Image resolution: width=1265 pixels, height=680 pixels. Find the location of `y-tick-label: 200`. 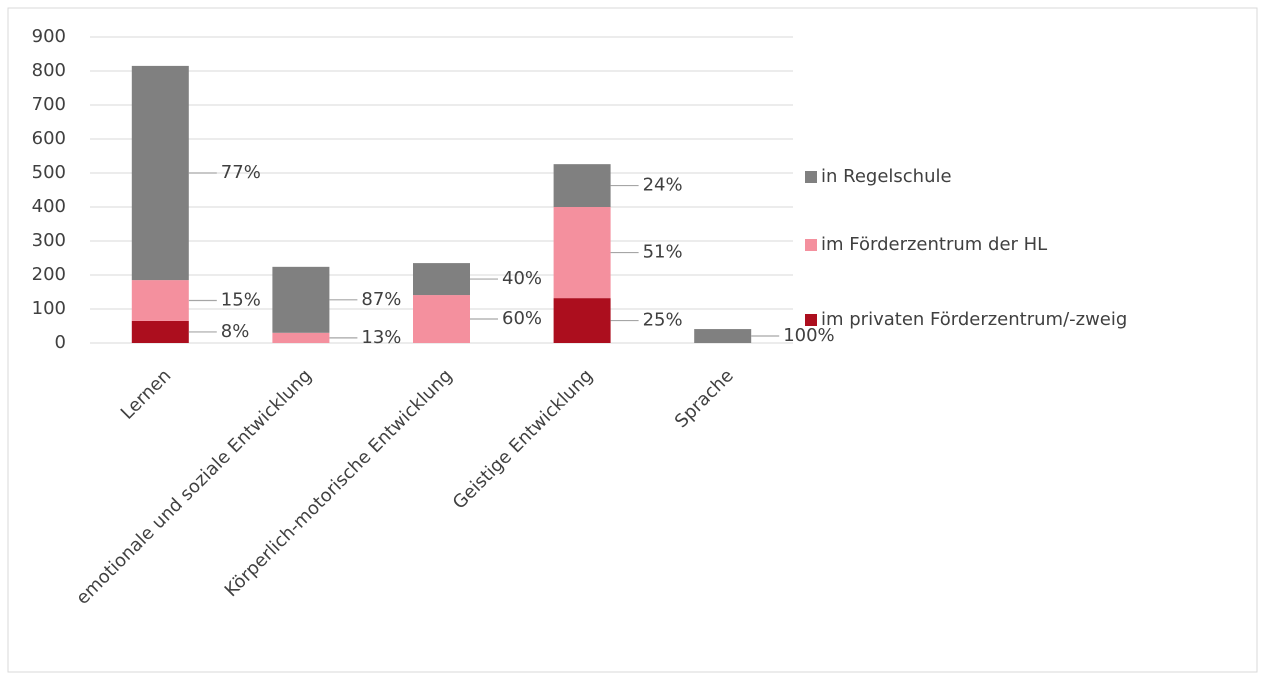

y-tick-label: 200 is located at coordinates (49, 274).